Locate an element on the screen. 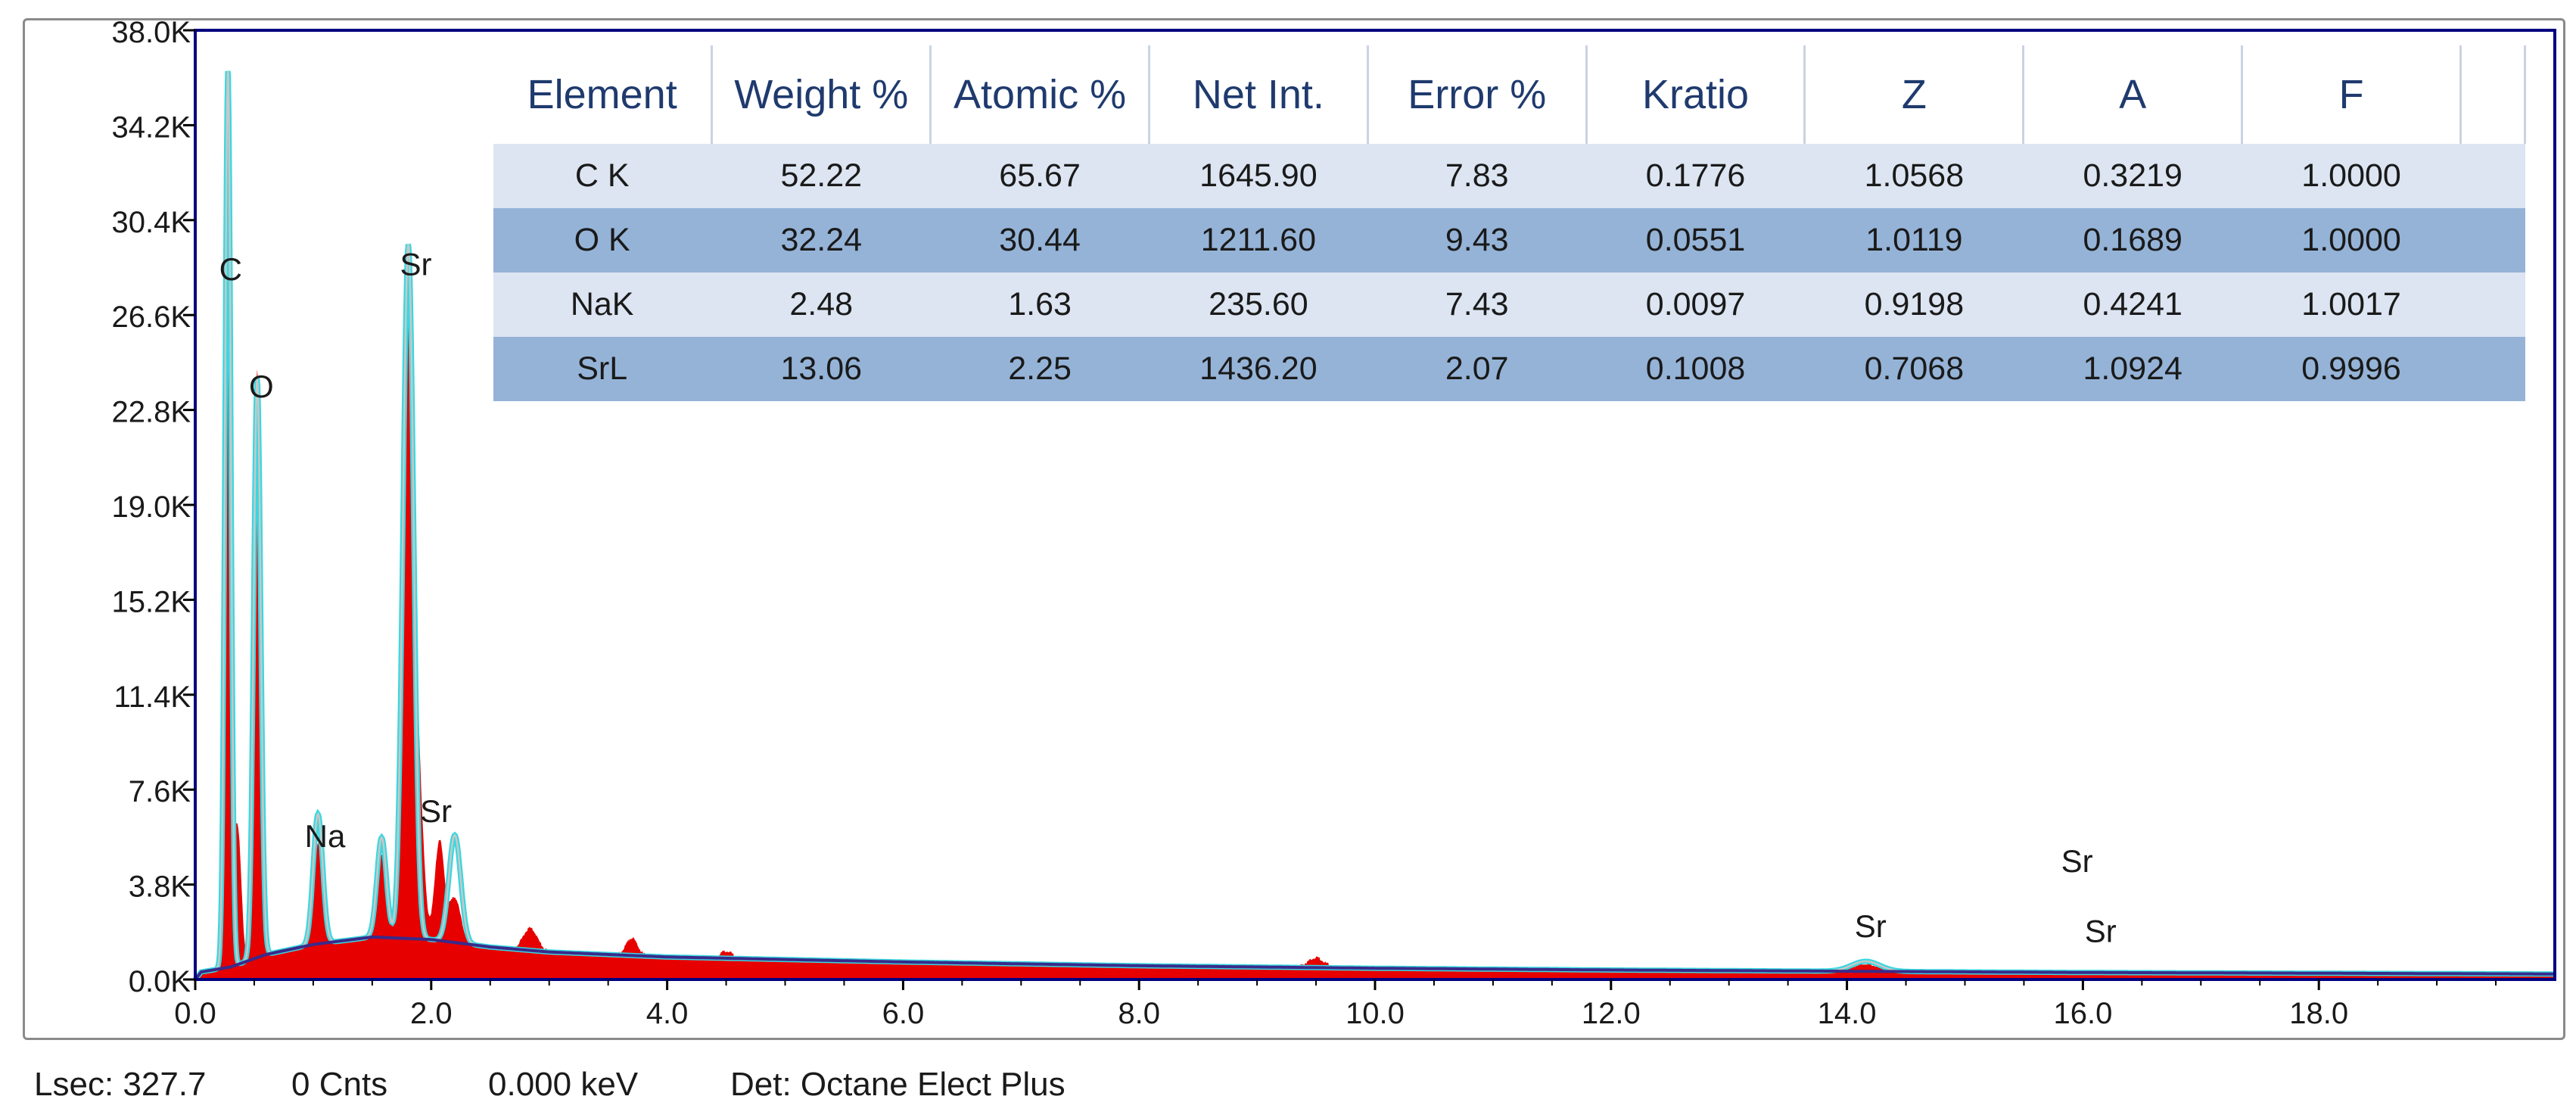 The image size is (2576, 1118). col-header-kratio: Kratio is located at coordinates (1696, 94).